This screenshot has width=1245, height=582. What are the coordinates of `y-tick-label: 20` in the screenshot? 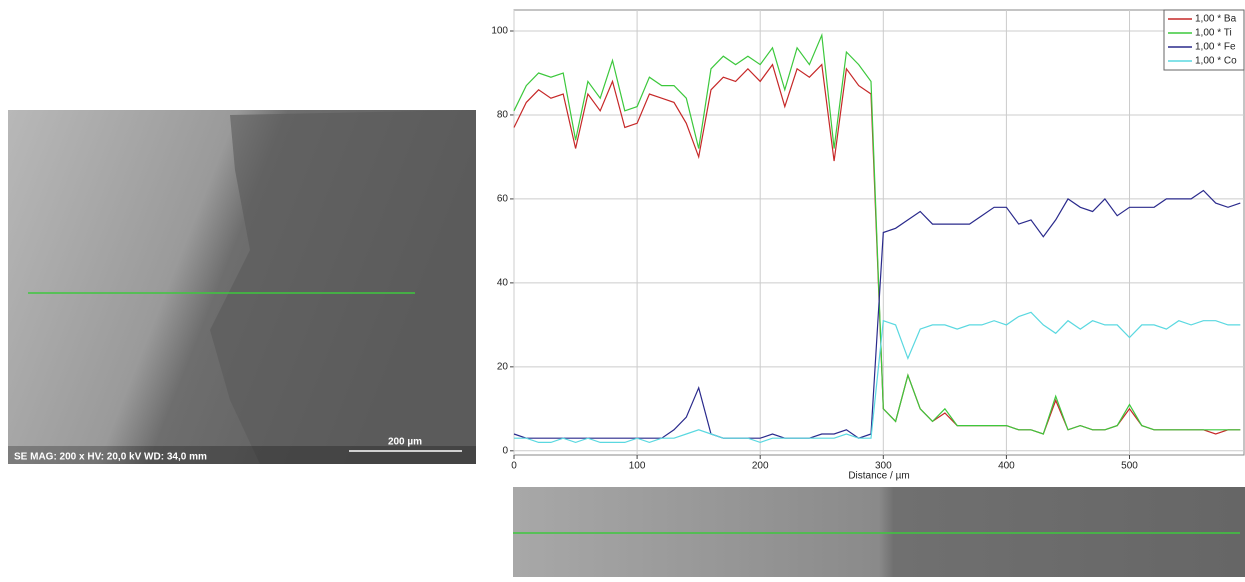 It's located at (503, 366).